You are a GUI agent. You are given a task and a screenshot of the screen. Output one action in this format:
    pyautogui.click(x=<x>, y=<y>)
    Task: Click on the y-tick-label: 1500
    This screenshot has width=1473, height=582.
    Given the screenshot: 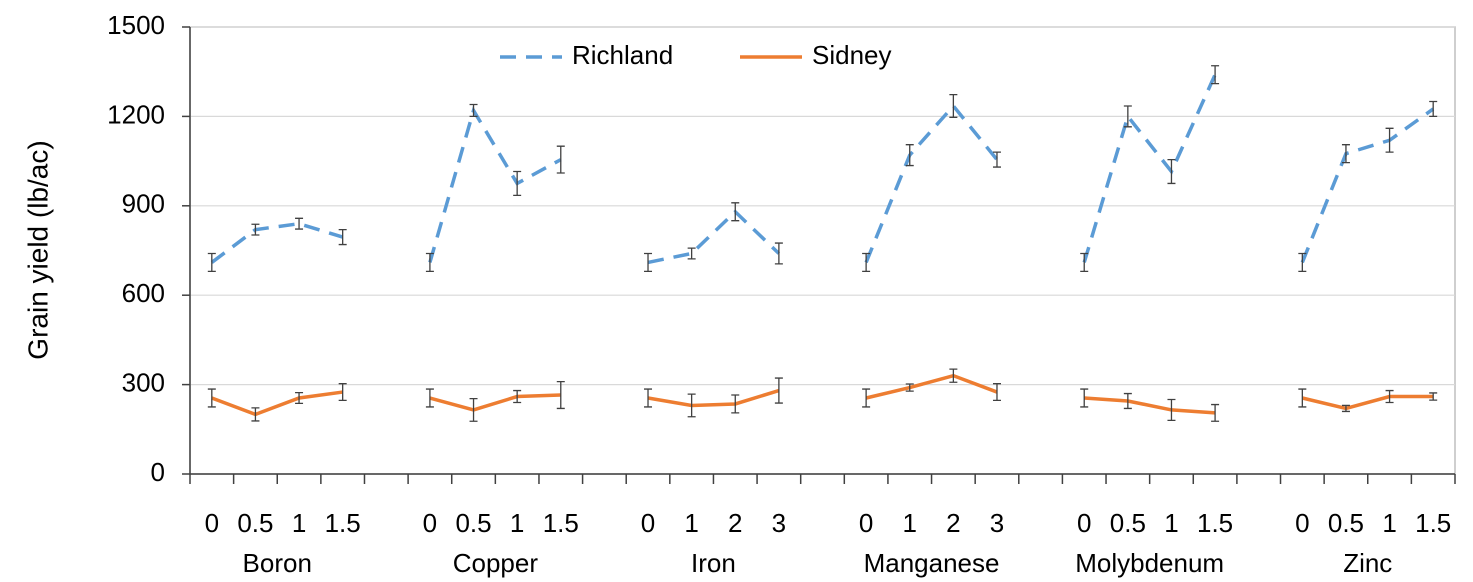 What is the action you would take?
    pyautogui.click(x=136, y=25)
    